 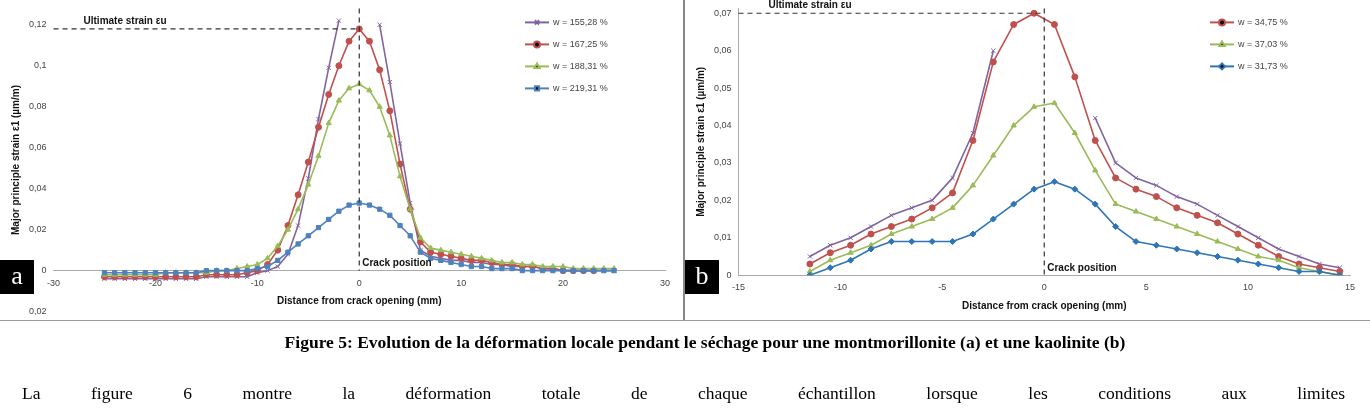 What do you see at coordinates (942, 287) in the screenshot?
I see `x-tick-label: -5` at bounding box center [942, 287].